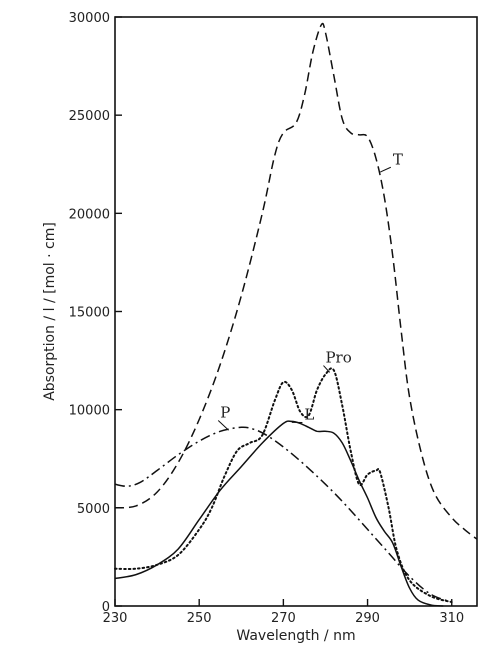 This screenshot has width=500, height=663. I want to click on y-tick-label: 25000, so click(89, 116).